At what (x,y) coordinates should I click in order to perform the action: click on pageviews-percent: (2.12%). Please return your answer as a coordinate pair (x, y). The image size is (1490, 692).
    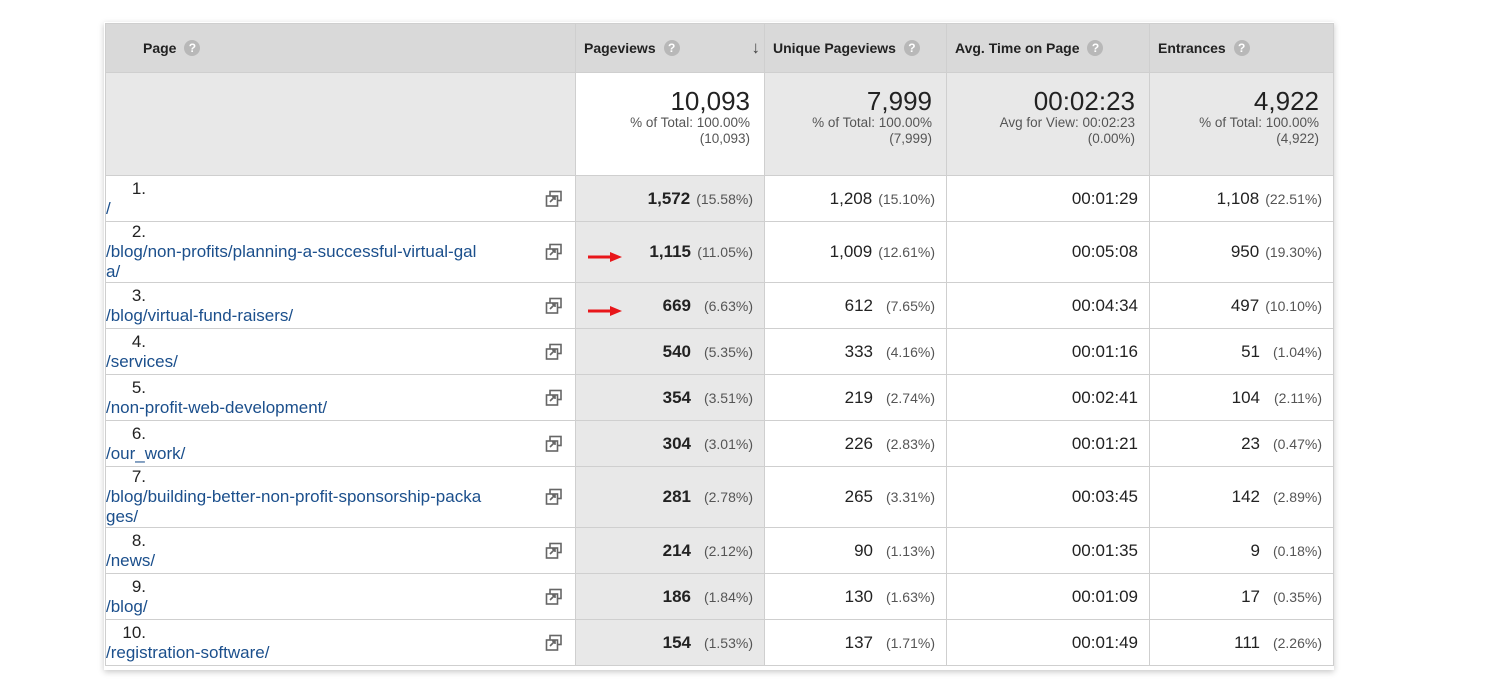
    Looking at the image, I should click on (728, 550).